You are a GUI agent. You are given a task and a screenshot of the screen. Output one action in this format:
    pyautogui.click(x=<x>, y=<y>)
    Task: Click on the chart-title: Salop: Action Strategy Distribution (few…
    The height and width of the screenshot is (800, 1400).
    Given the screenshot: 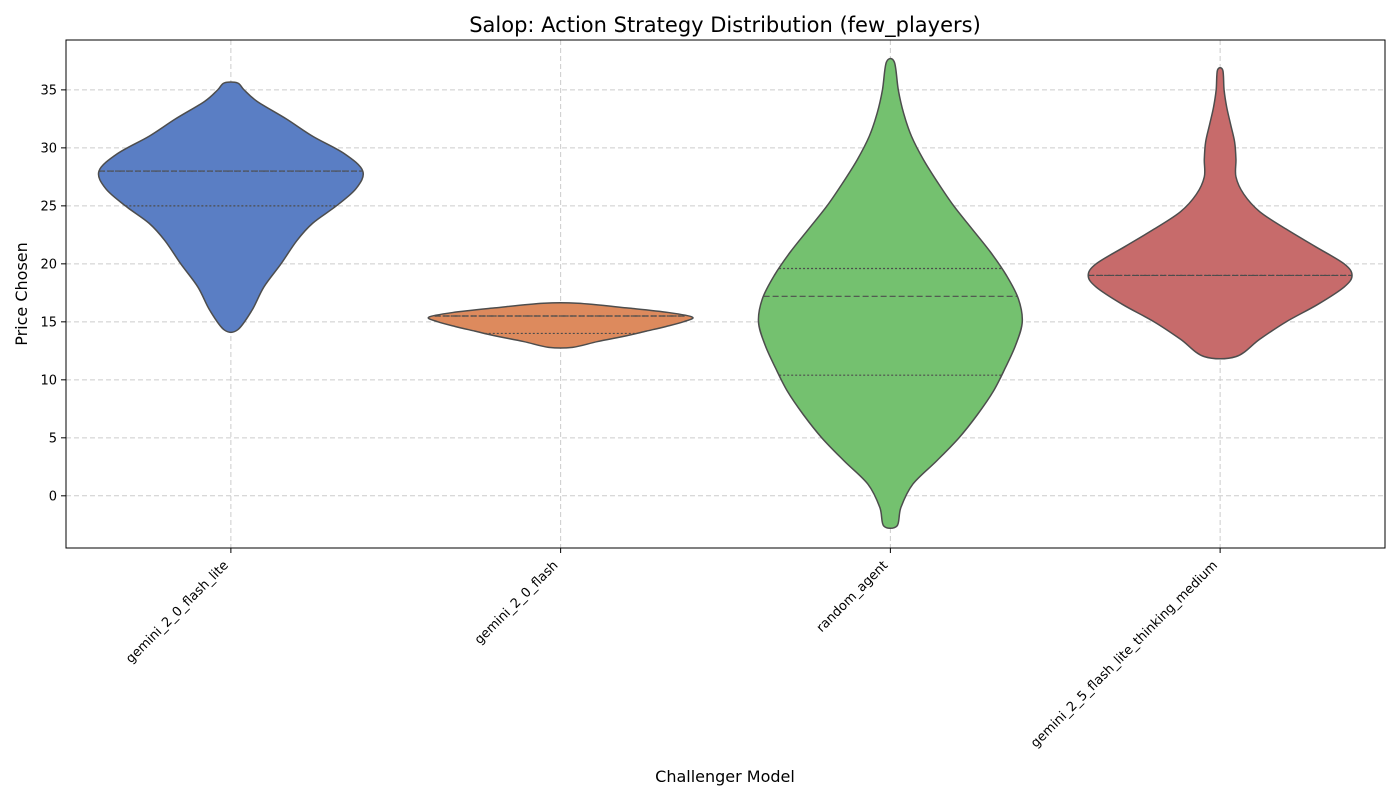 What is the action you would take?
    pyautogui.click(x=725, y=25)
    